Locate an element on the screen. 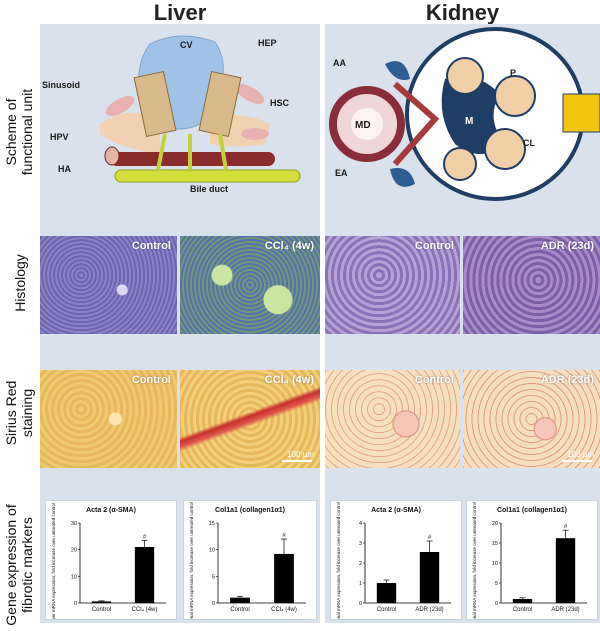 The height and width of the screenshot is (631, 600). row-label-scheme: Scheme of functional unit is located at coordinates (20, 132).